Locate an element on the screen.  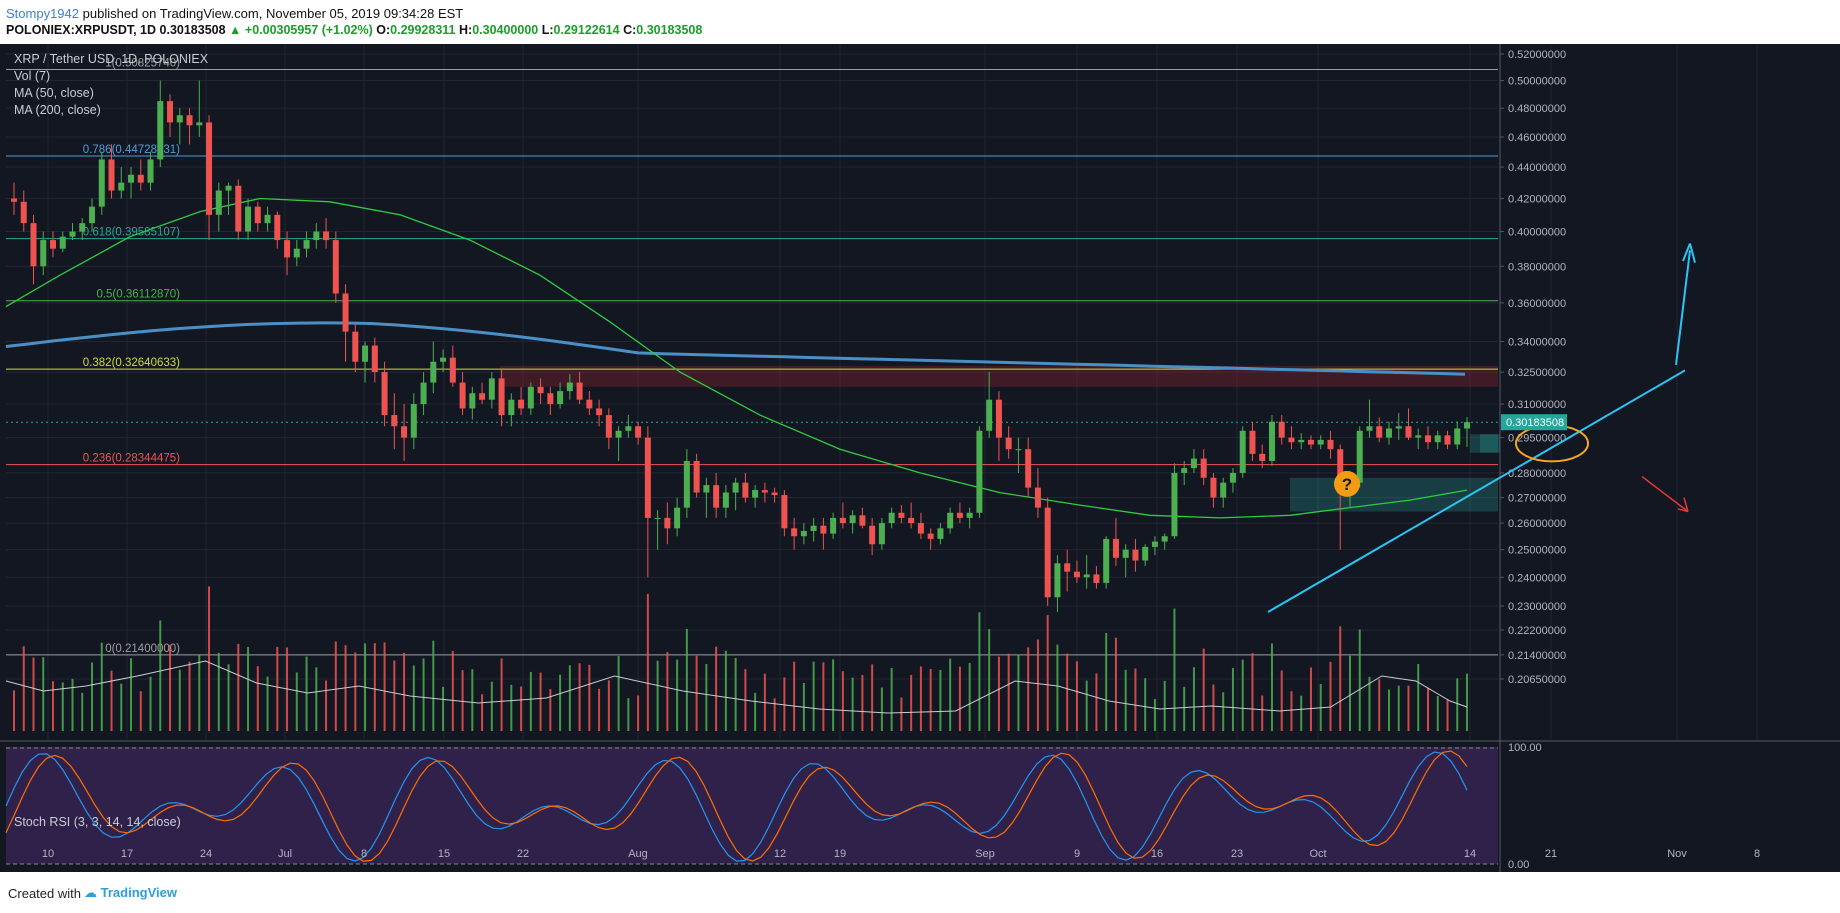
open-label: O: is located at coordinates (383, 30).